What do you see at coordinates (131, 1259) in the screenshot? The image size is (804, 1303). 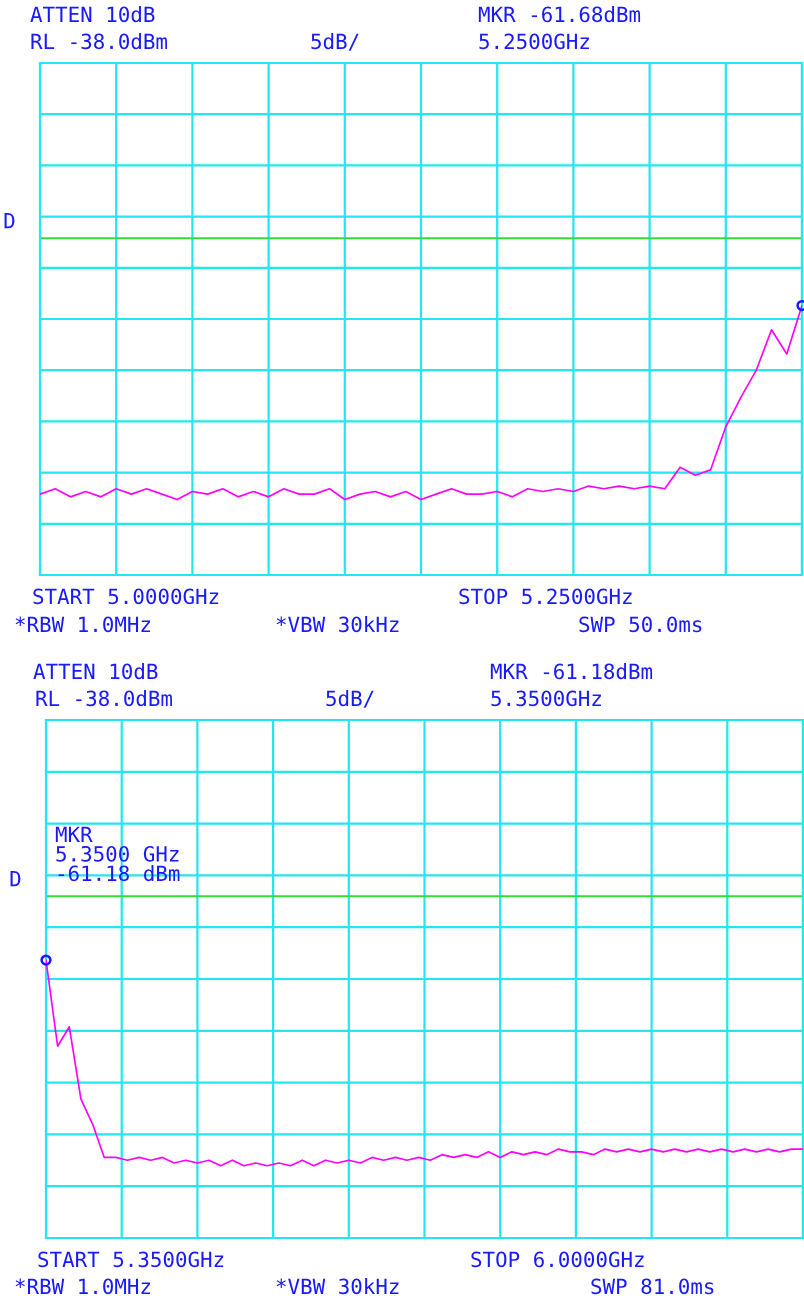 I see `text: START 5.3500GHz` at bounding box center [131, 1259].